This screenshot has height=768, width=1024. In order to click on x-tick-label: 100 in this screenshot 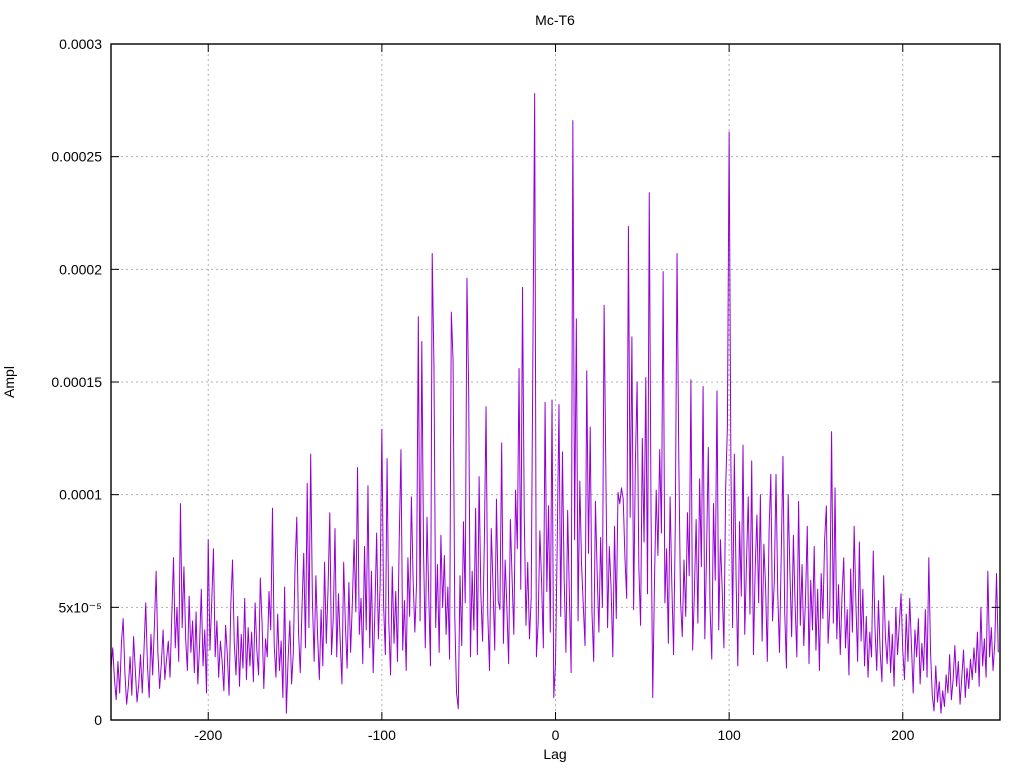, I will do `click(729, 735)`.